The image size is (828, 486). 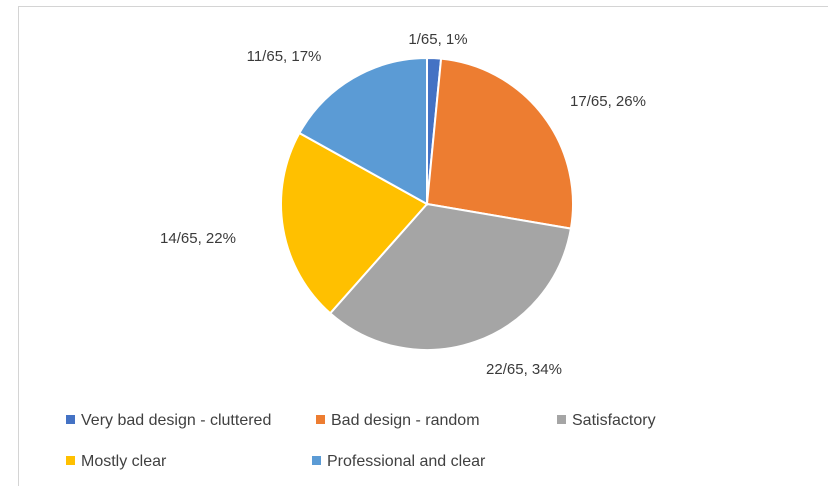 What do you see at coordinates (363, 131) in the screenshot?
I see `pie-slice-professional-and-clear` at bounding box center [363, 131].